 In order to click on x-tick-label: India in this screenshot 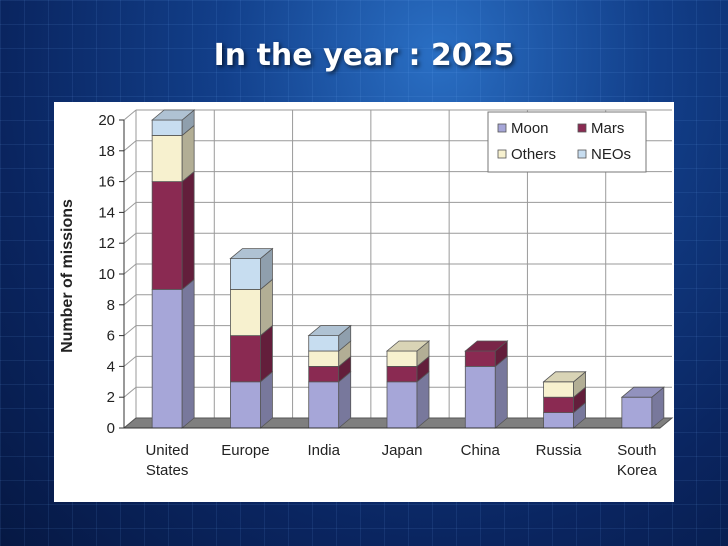, I will do `click(323, 450)`.